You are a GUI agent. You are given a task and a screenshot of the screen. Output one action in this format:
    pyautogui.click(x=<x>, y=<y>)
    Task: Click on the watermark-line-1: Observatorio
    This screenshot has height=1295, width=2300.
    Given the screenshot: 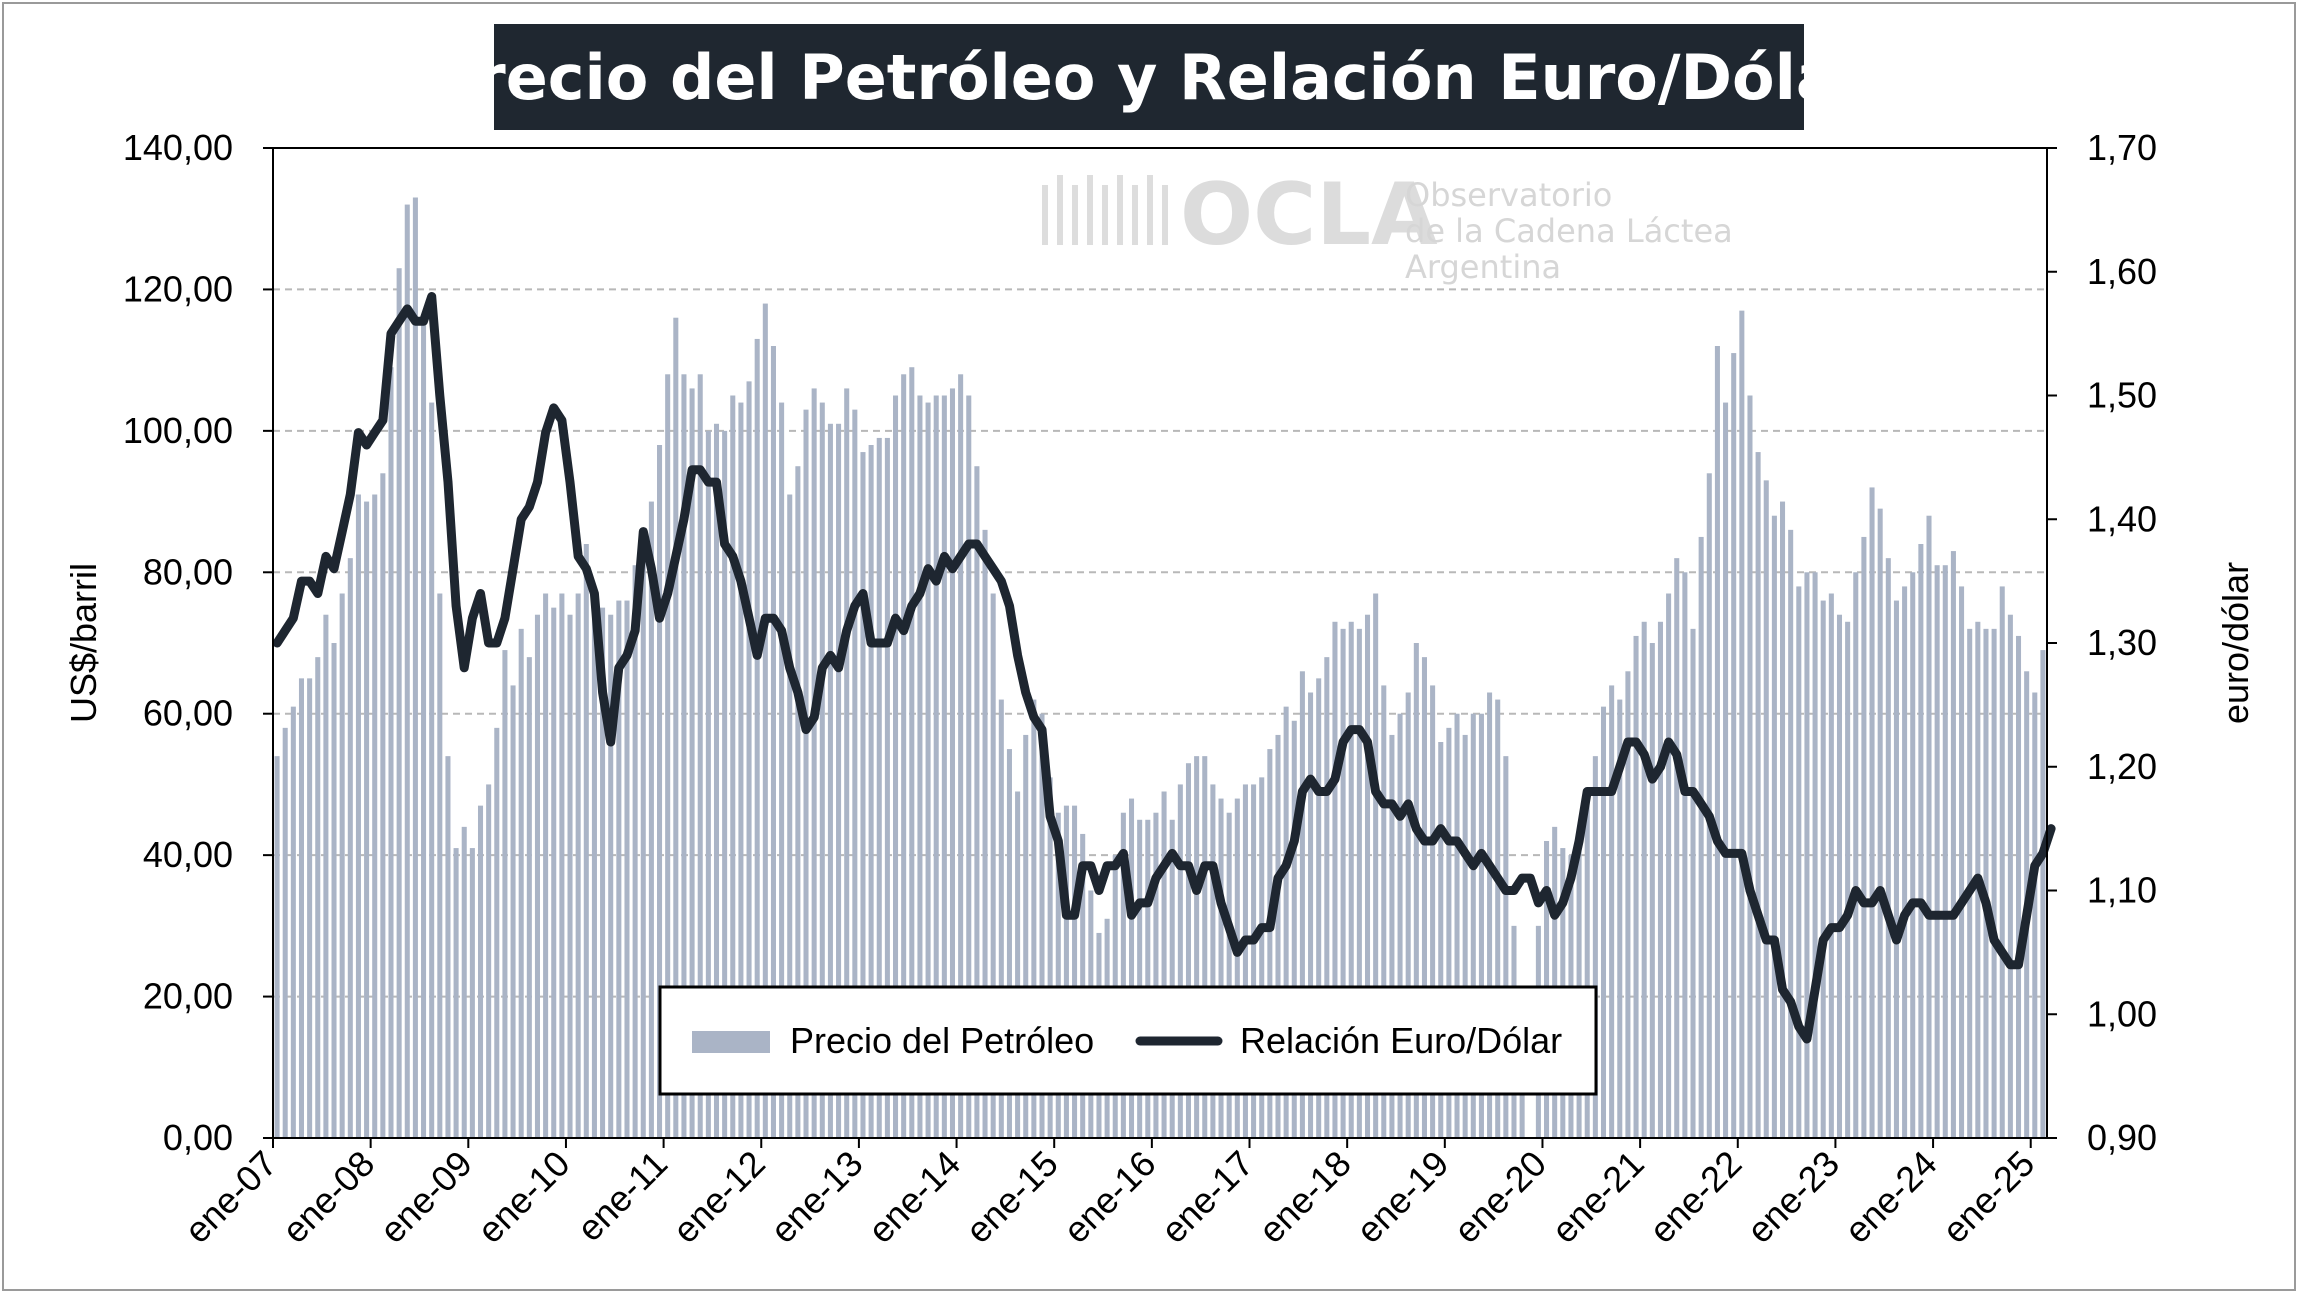 What is the action you would take?
    pyautogui.click(x=1508, y=195)
    